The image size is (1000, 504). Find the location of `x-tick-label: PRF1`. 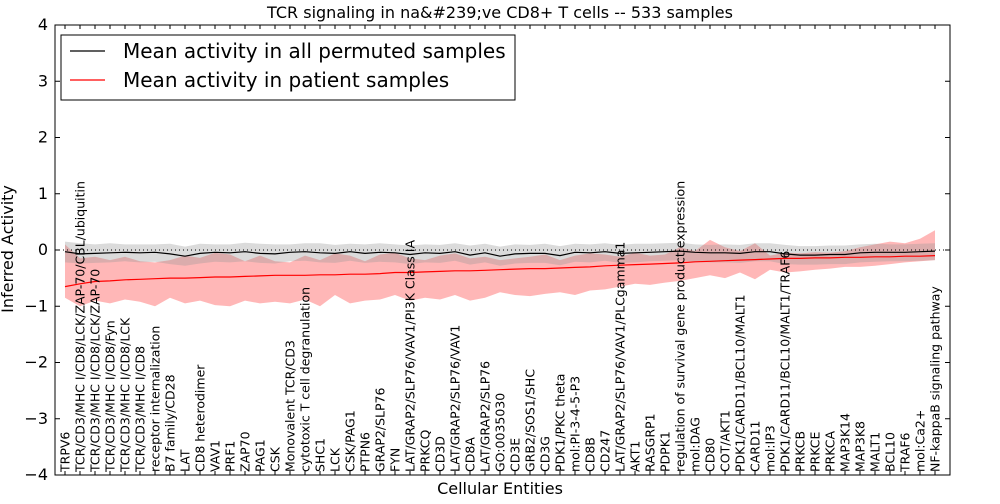

x-tick-label: PRF1 is located at coordinates (230, 456).